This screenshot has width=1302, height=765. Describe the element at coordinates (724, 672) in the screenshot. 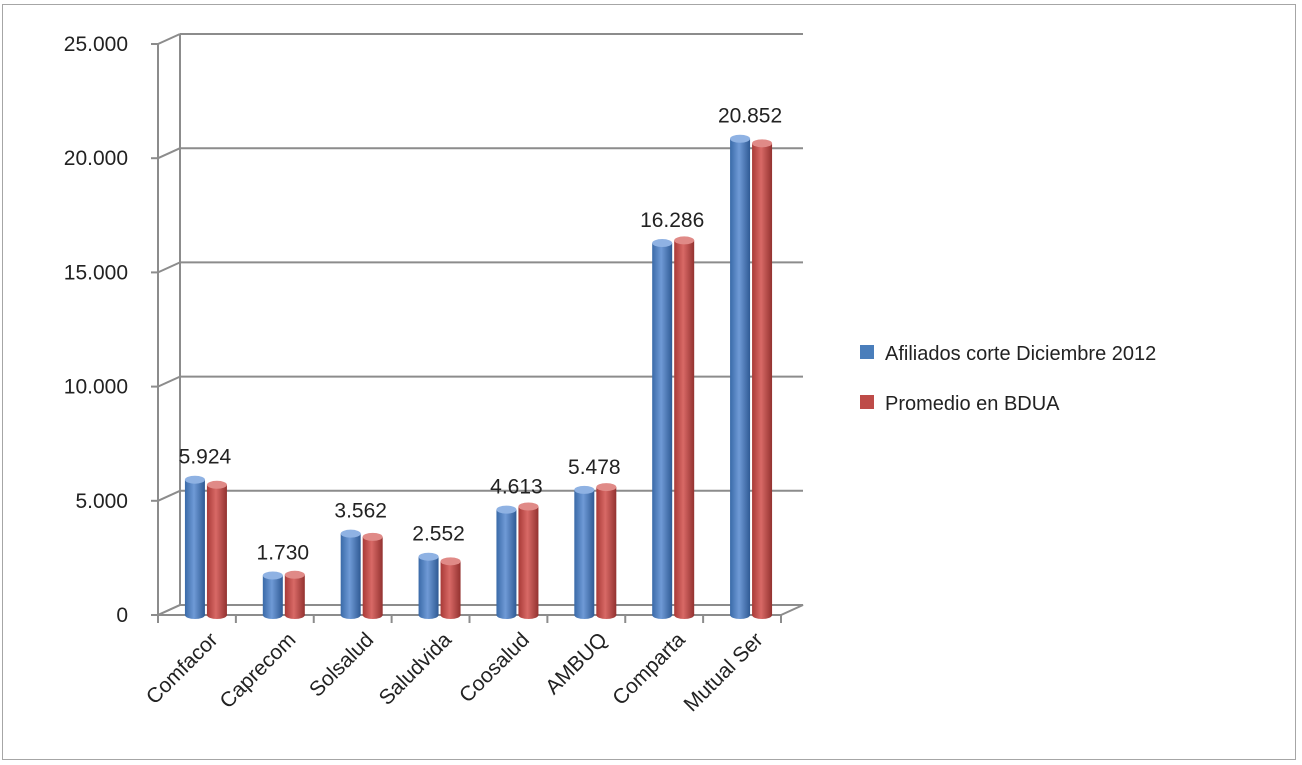

I see `x-tick-label: Mutual Ser` at that location.